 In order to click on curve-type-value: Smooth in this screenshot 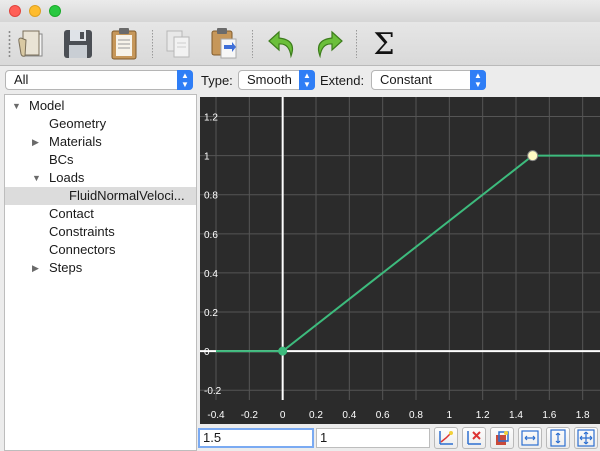, I will do `click(269, 79)`.